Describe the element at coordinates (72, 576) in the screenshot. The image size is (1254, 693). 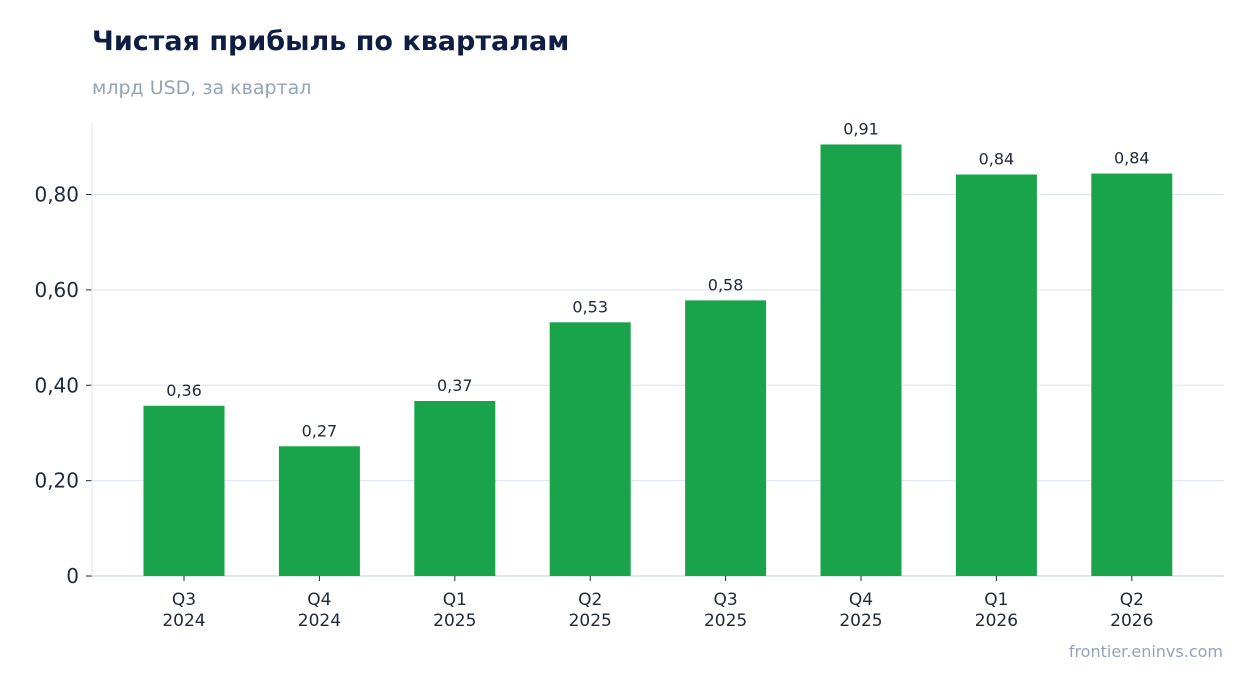
I see `y-tick-label: 0` at that location.